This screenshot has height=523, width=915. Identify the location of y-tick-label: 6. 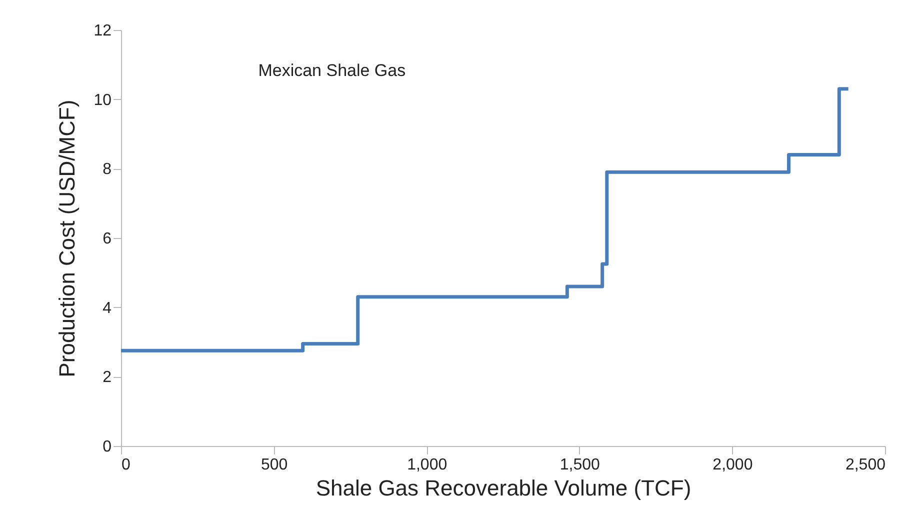
(107, 239).